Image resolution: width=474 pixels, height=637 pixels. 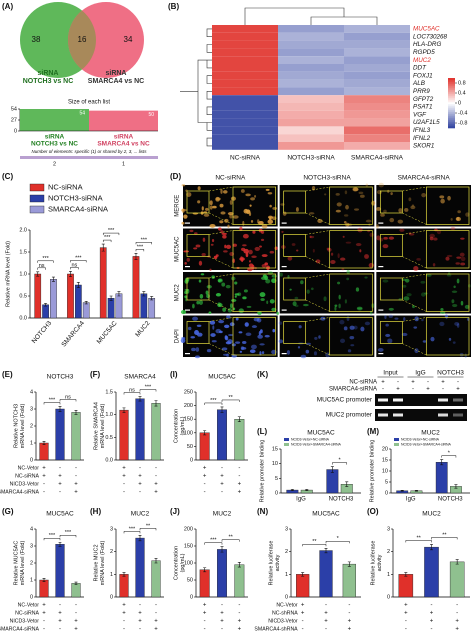 I want to click on category-label: SMARCA4 vs NC, so click(x=123, y=144).